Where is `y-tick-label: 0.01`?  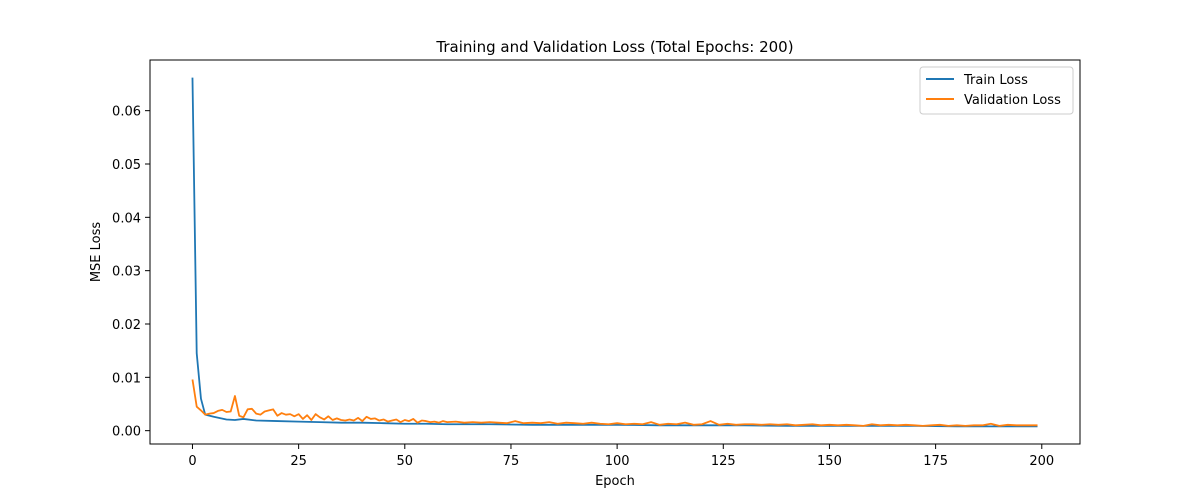
y-tick-label: 0.01 is located at coordinates (126, 378).